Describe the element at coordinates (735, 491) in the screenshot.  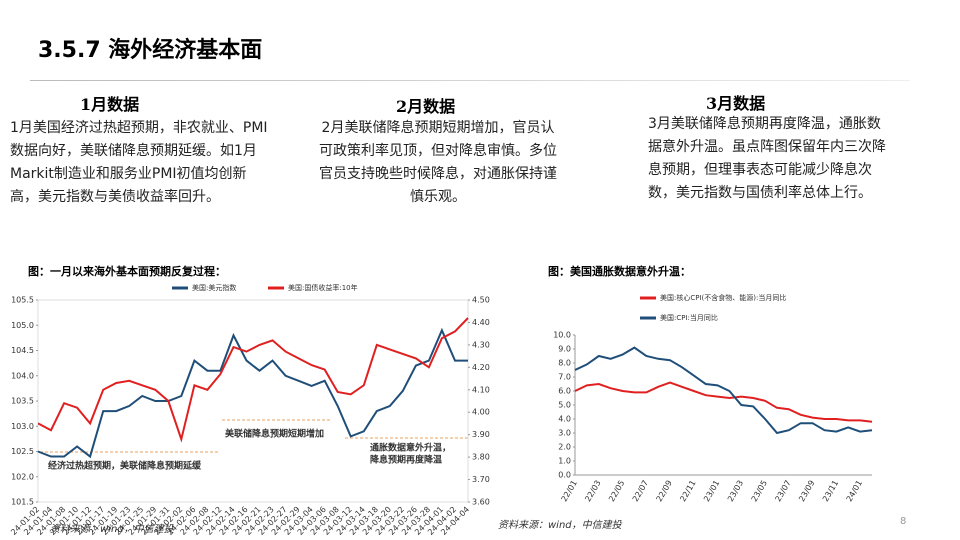
I see `x-tick-label: 23/03` at that location.